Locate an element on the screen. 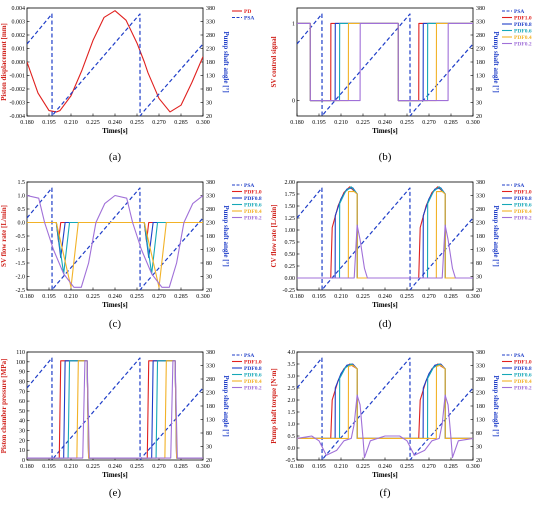 This screenshot has width=550, height=510. y-tick-label: 1.75 is located at coordinates (290, 195).